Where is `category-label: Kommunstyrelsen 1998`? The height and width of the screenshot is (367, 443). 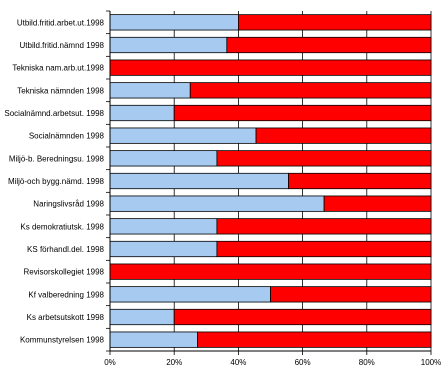
category-label: Kommunstyrelsen 1998 is located at coordinates (62, 340).